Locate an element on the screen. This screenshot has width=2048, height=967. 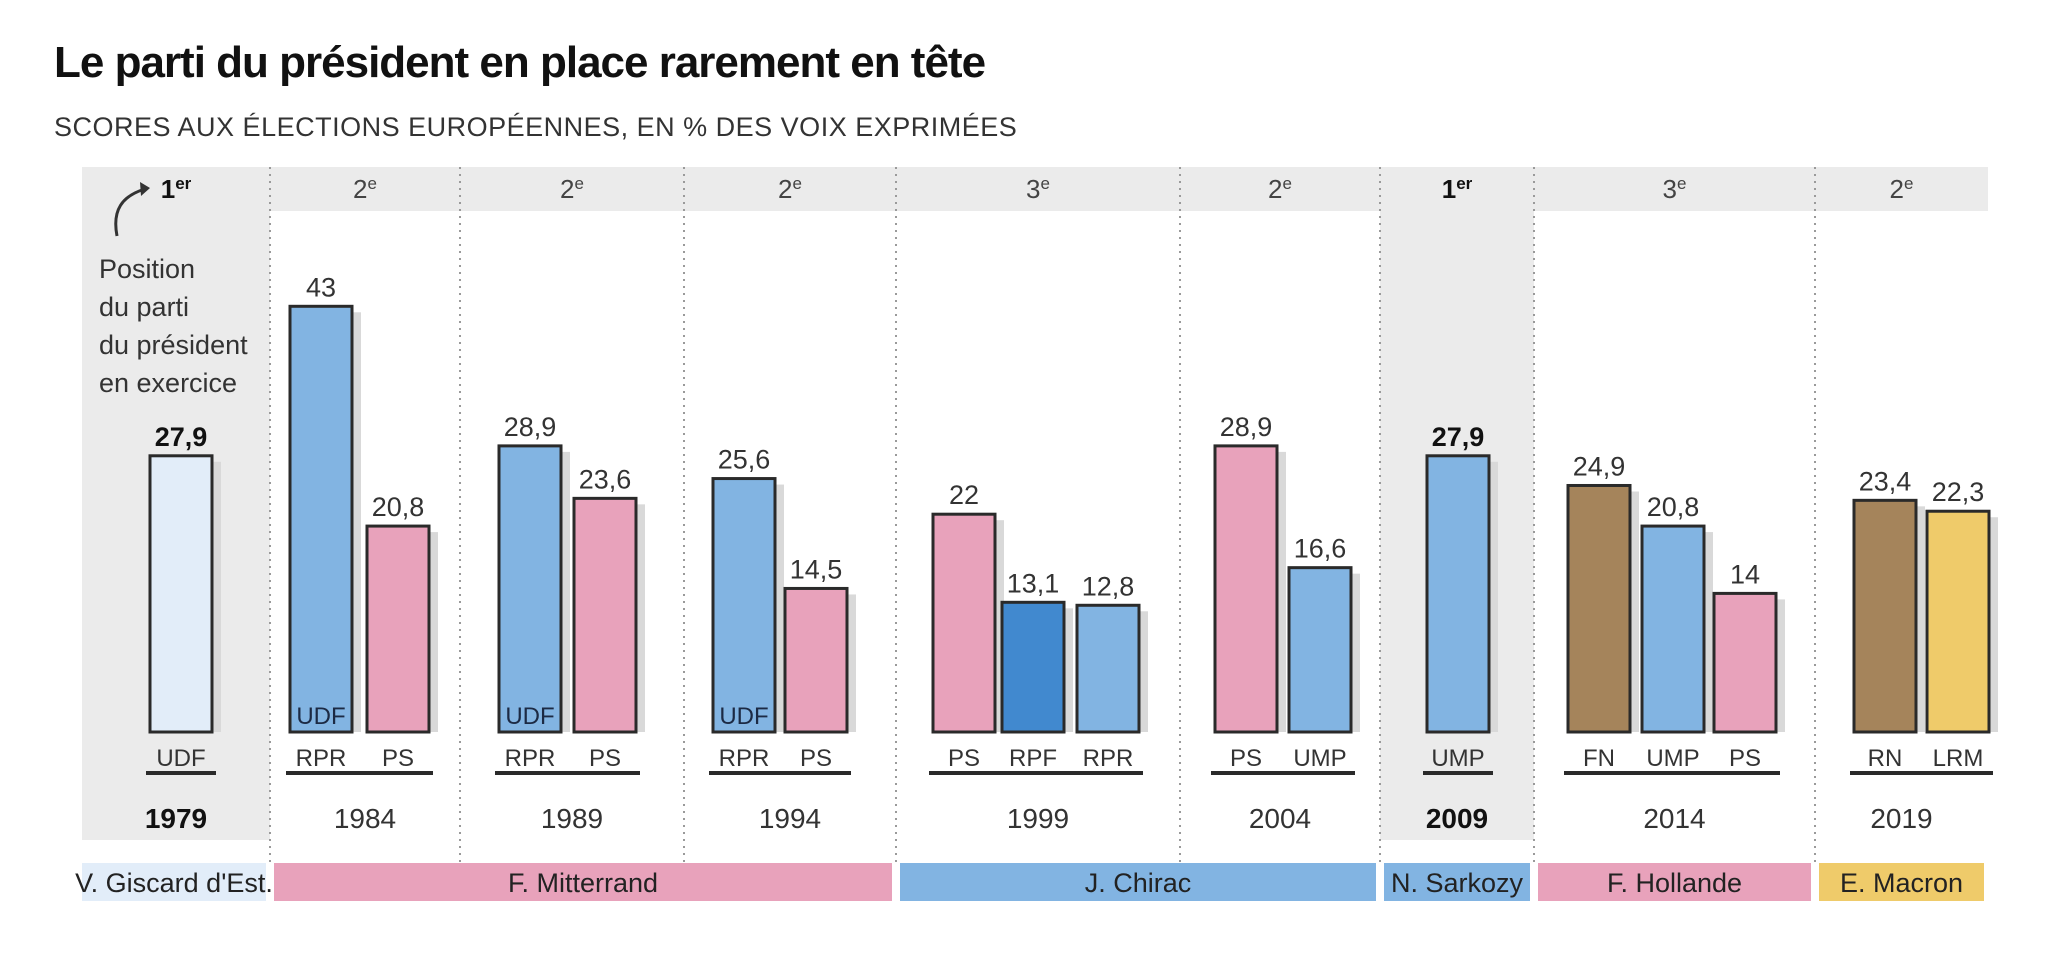
value-label-2004-ps: 28,9 is located at coordinates (1246, 427).